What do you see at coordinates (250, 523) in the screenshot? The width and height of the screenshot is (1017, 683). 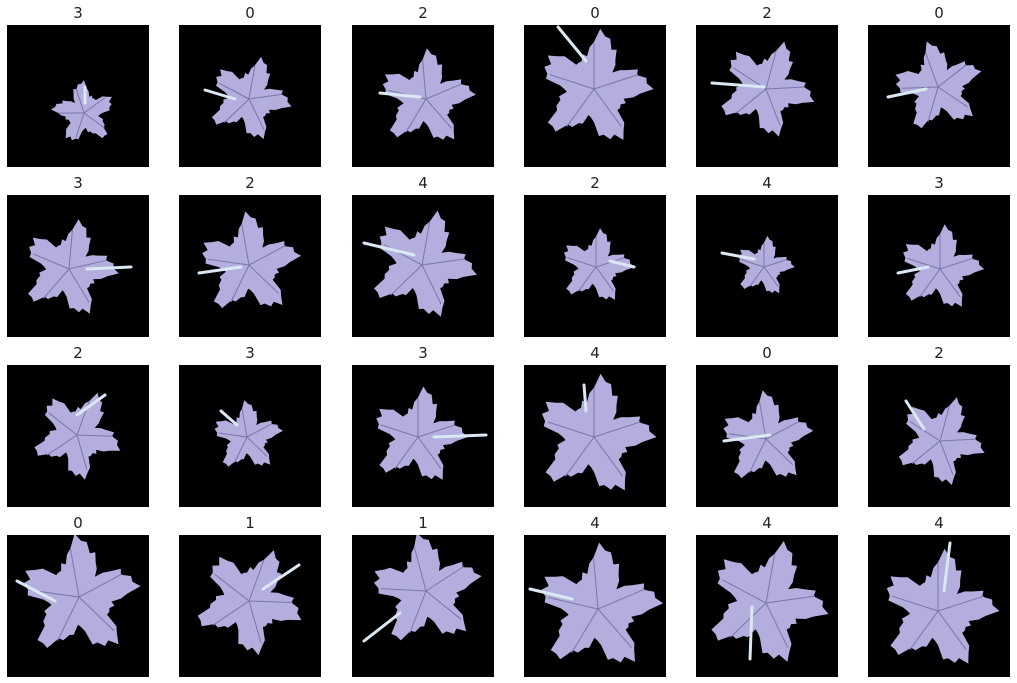 I see `class-label: 1` at bounding box center [250, 523].